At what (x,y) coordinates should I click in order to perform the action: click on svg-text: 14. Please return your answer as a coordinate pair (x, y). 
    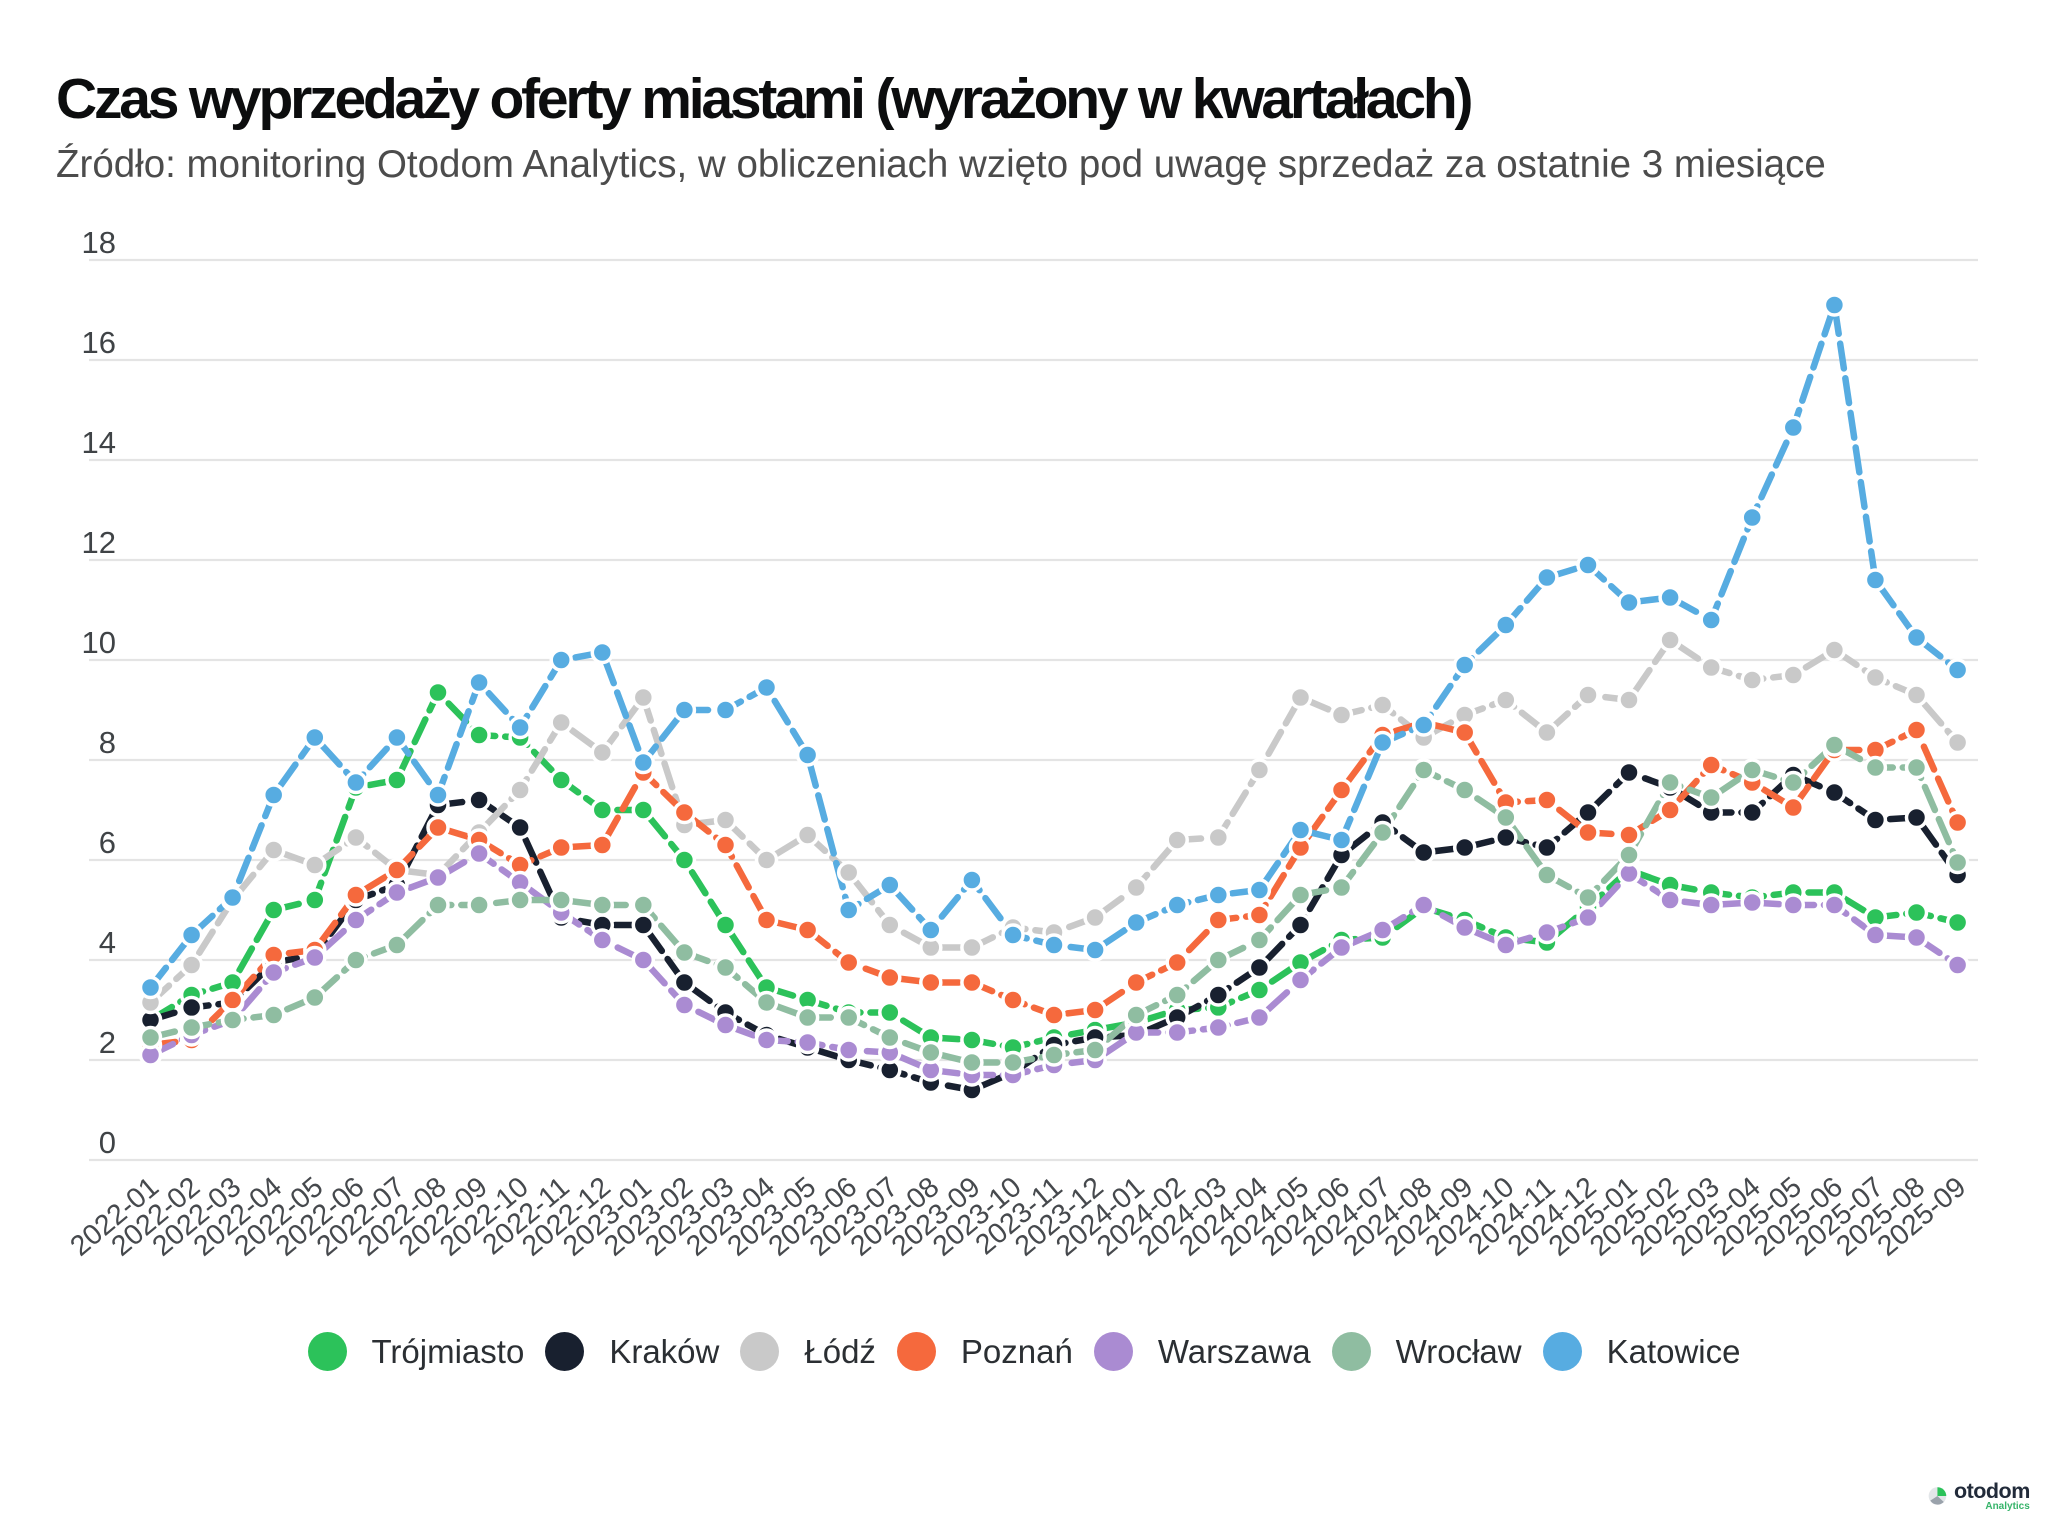
    Looking at the image, I should click on (99, 442).